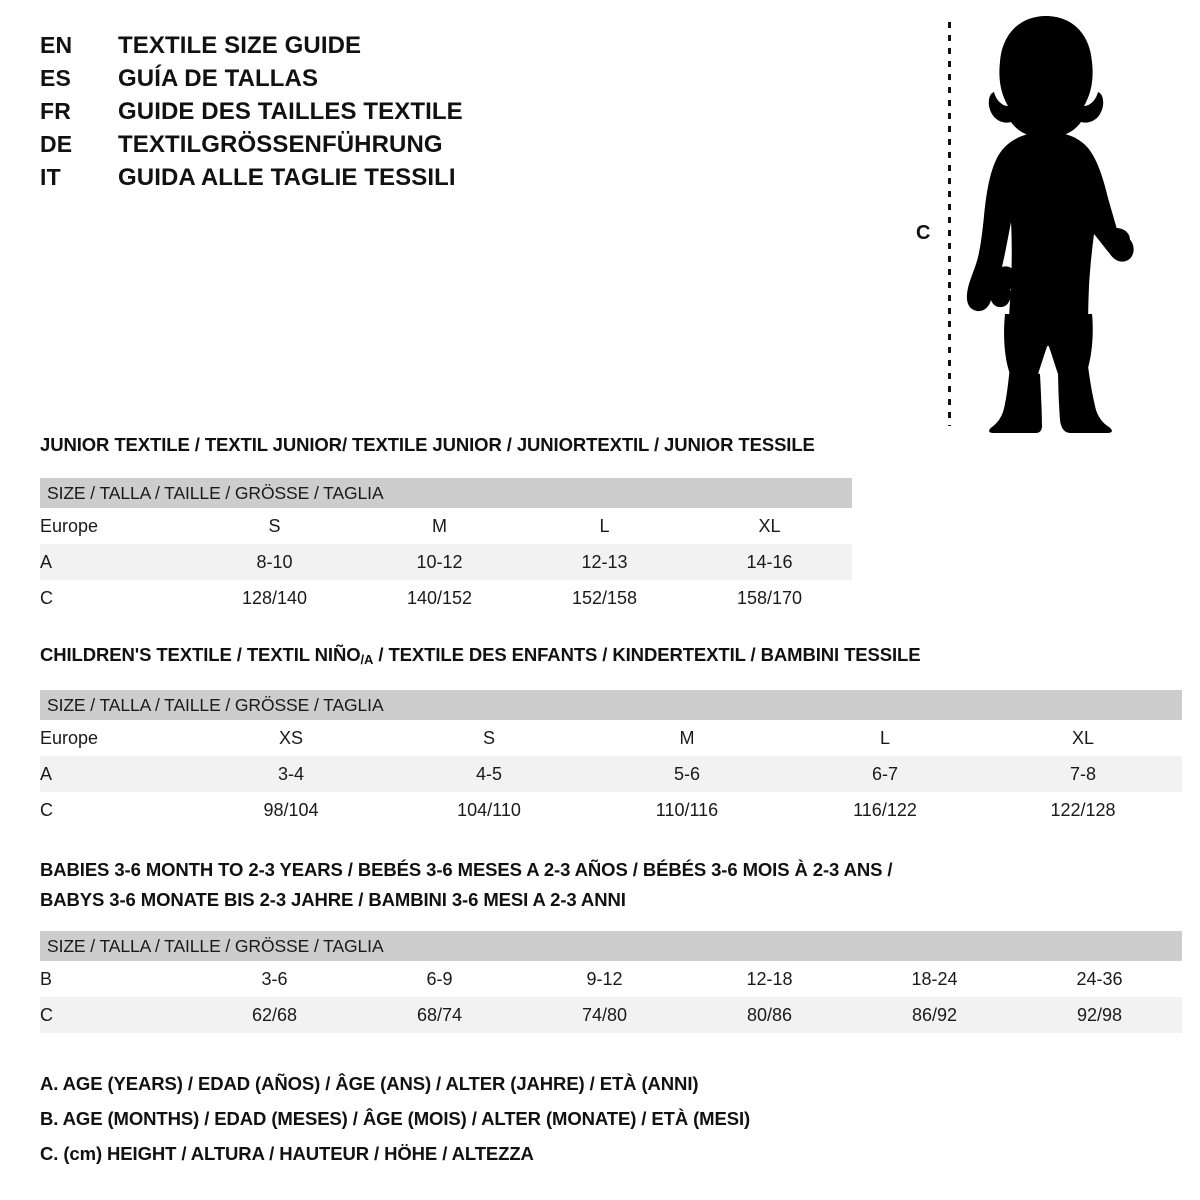 The width and height of the screenshot is (1200, 1200). I want to click on language-title: GUIDE DES TAILLES TEXTILE, so click(290, 111).